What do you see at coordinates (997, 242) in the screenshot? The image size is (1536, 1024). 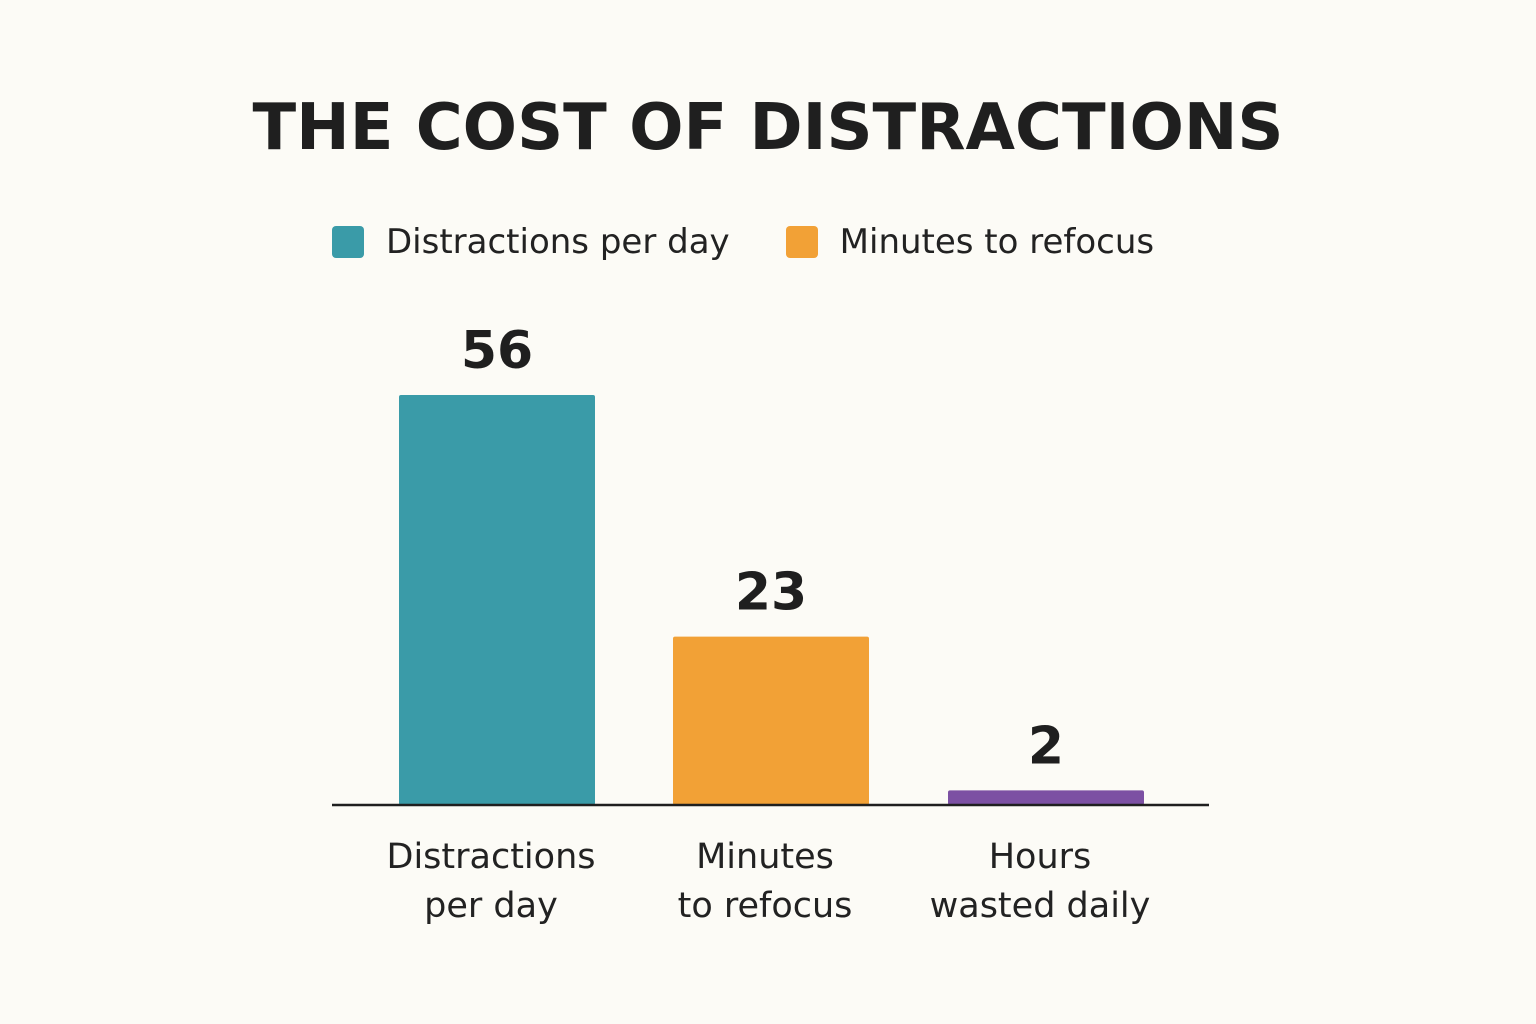 I see `legend-label: Minutes to refocus` at bounding box center [997, 242].